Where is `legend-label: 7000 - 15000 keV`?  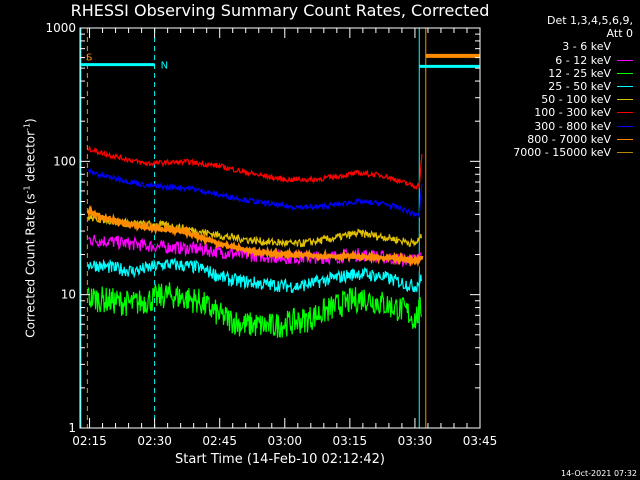
legend-label: 7000 - 15000 keV is located at coordinates (562, 152).